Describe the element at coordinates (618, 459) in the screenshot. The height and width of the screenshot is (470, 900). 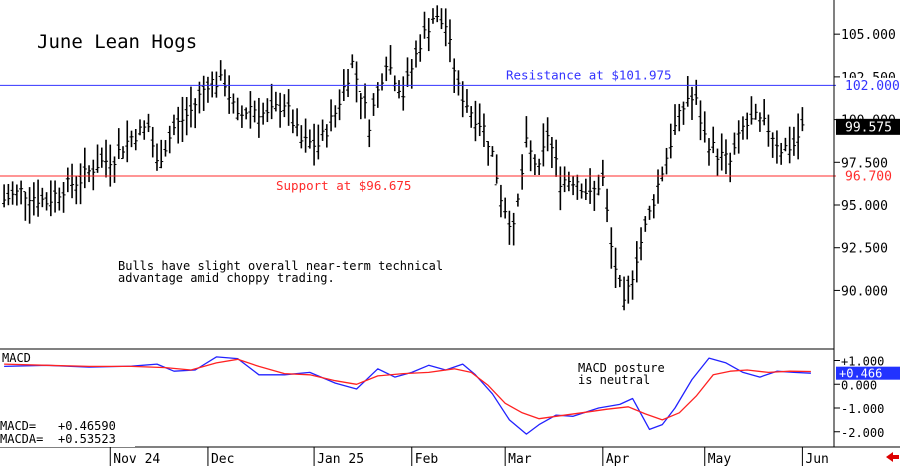
I see `x-axis-tick-label: Apr` at that location.